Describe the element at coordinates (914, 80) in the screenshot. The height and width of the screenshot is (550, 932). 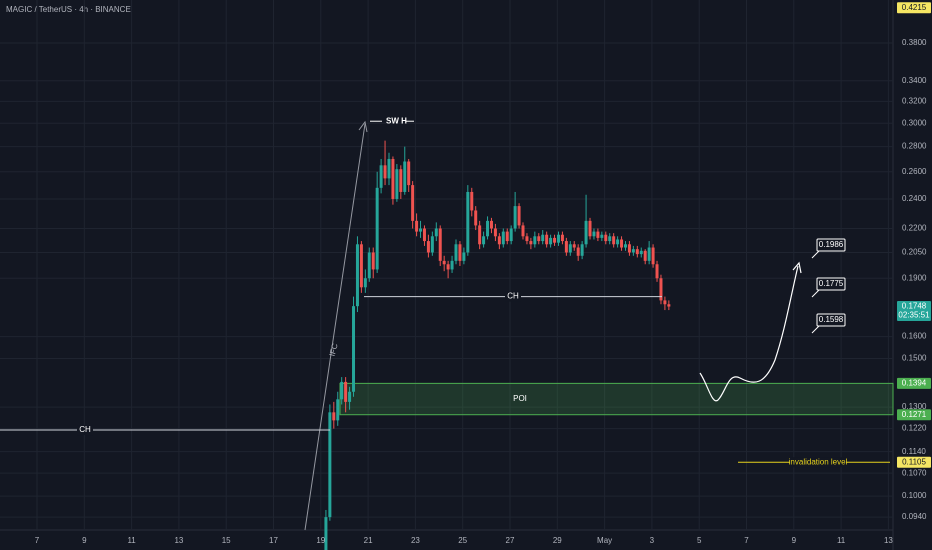
I see `y-tick-label: 0.3400` at that location.